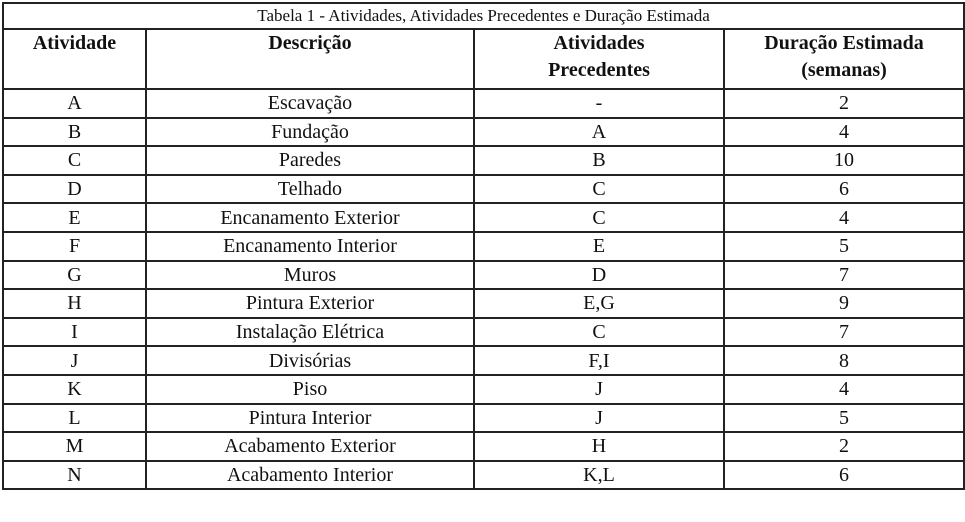 This screenshot has width=965, height=522. Describe the element at coordinates (599, 275) in the screenshot. I see `cell-precedentes: D` at that location.